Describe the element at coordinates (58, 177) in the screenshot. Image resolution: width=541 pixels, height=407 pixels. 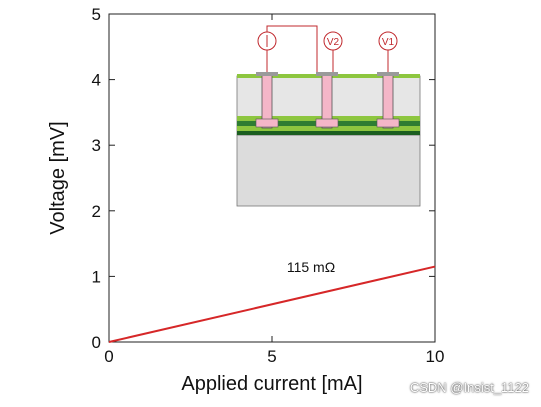
I see `y-axis-label: Voltage [mV]` at that location.